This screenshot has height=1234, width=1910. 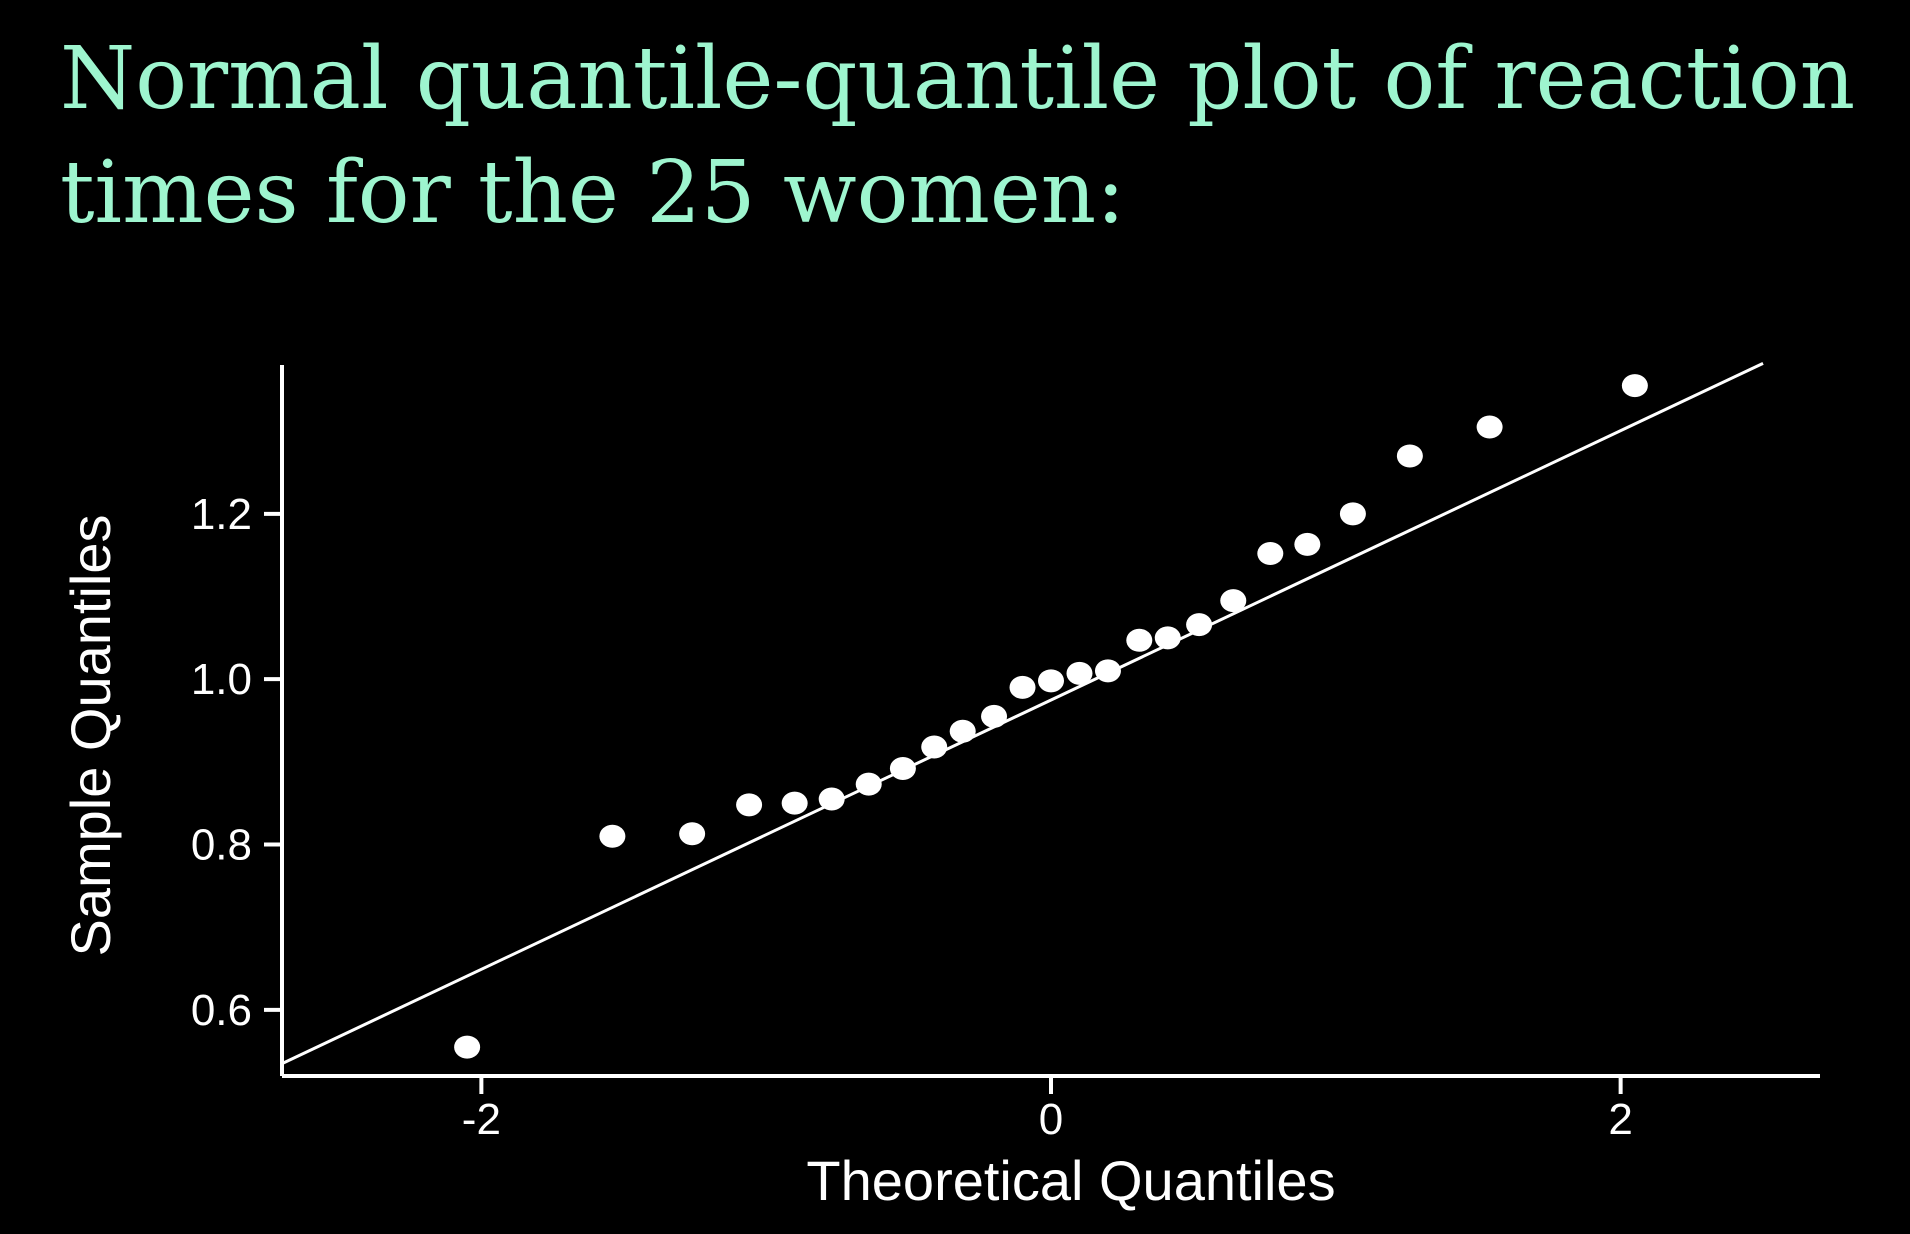 I want to click on y-axis-ticks: 0.6 0.8 1.0 1.2, so click(x=236, y=762).